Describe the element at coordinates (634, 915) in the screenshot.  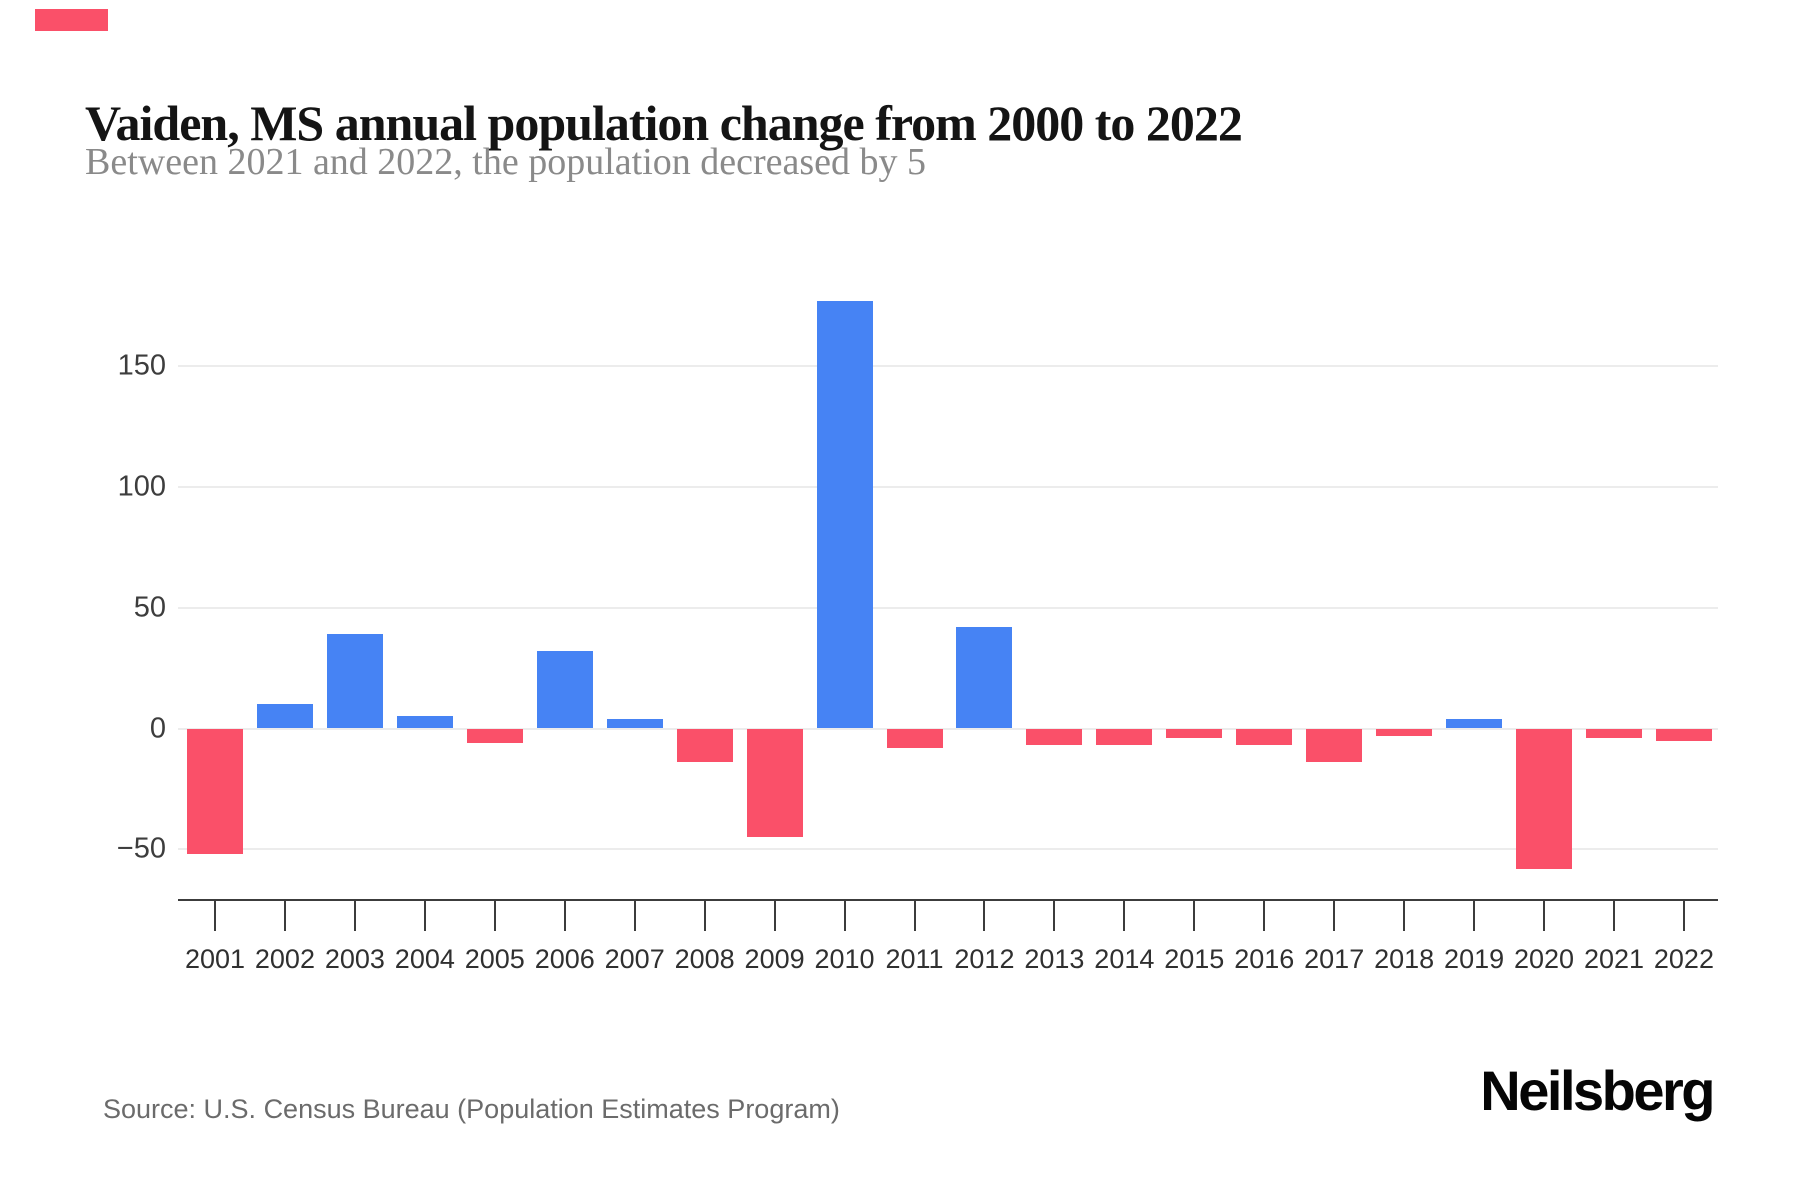
I see `x-axis-tick-2007` at that location.